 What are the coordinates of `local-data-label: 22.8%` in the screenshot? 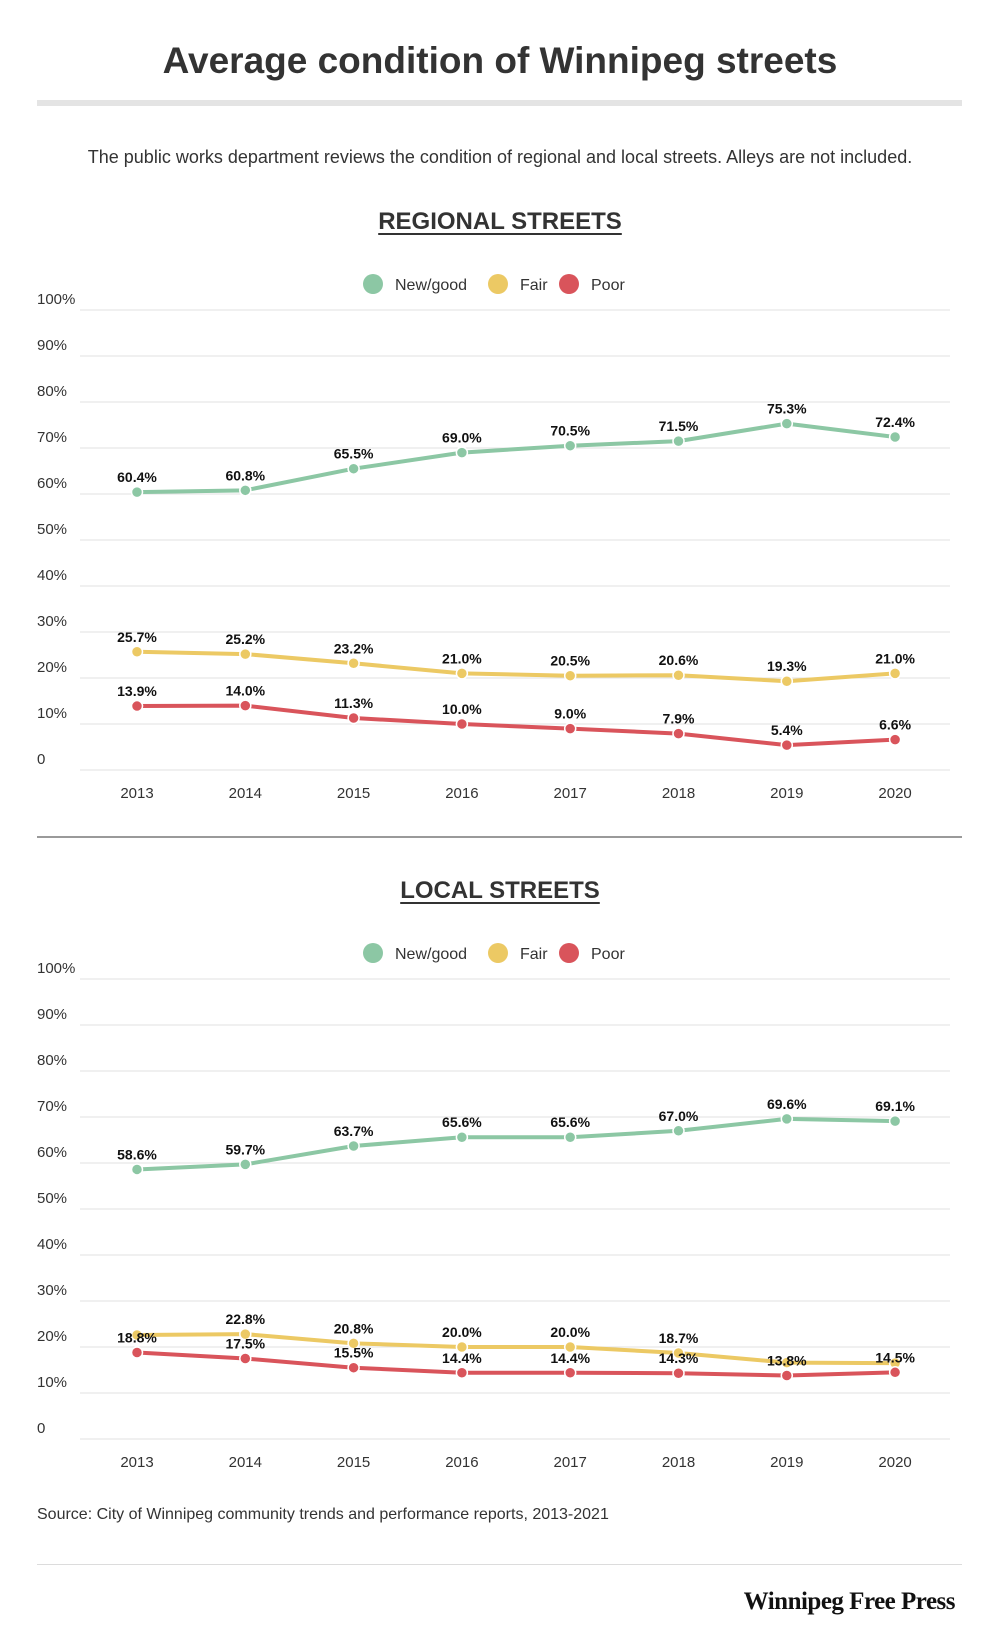 It's located at (245, 1319).